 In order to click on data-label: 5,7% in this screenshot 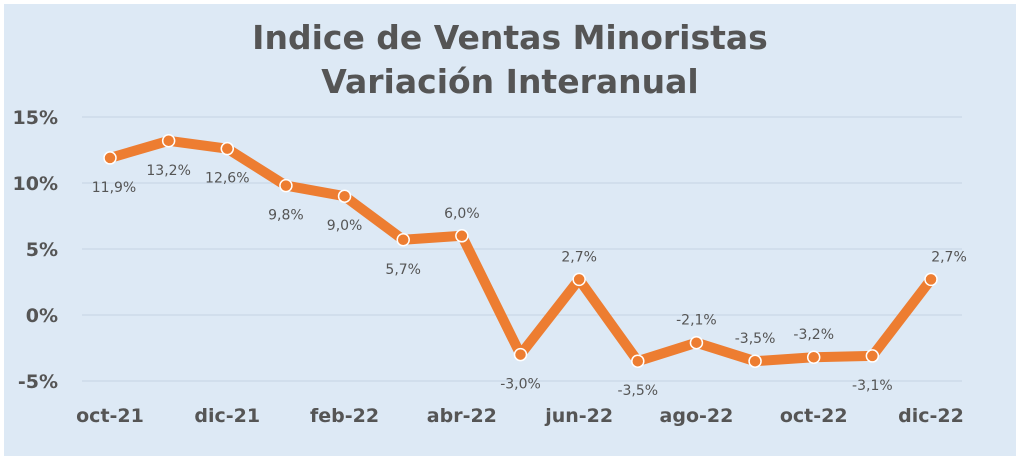, I will do `click(403, 270)`.